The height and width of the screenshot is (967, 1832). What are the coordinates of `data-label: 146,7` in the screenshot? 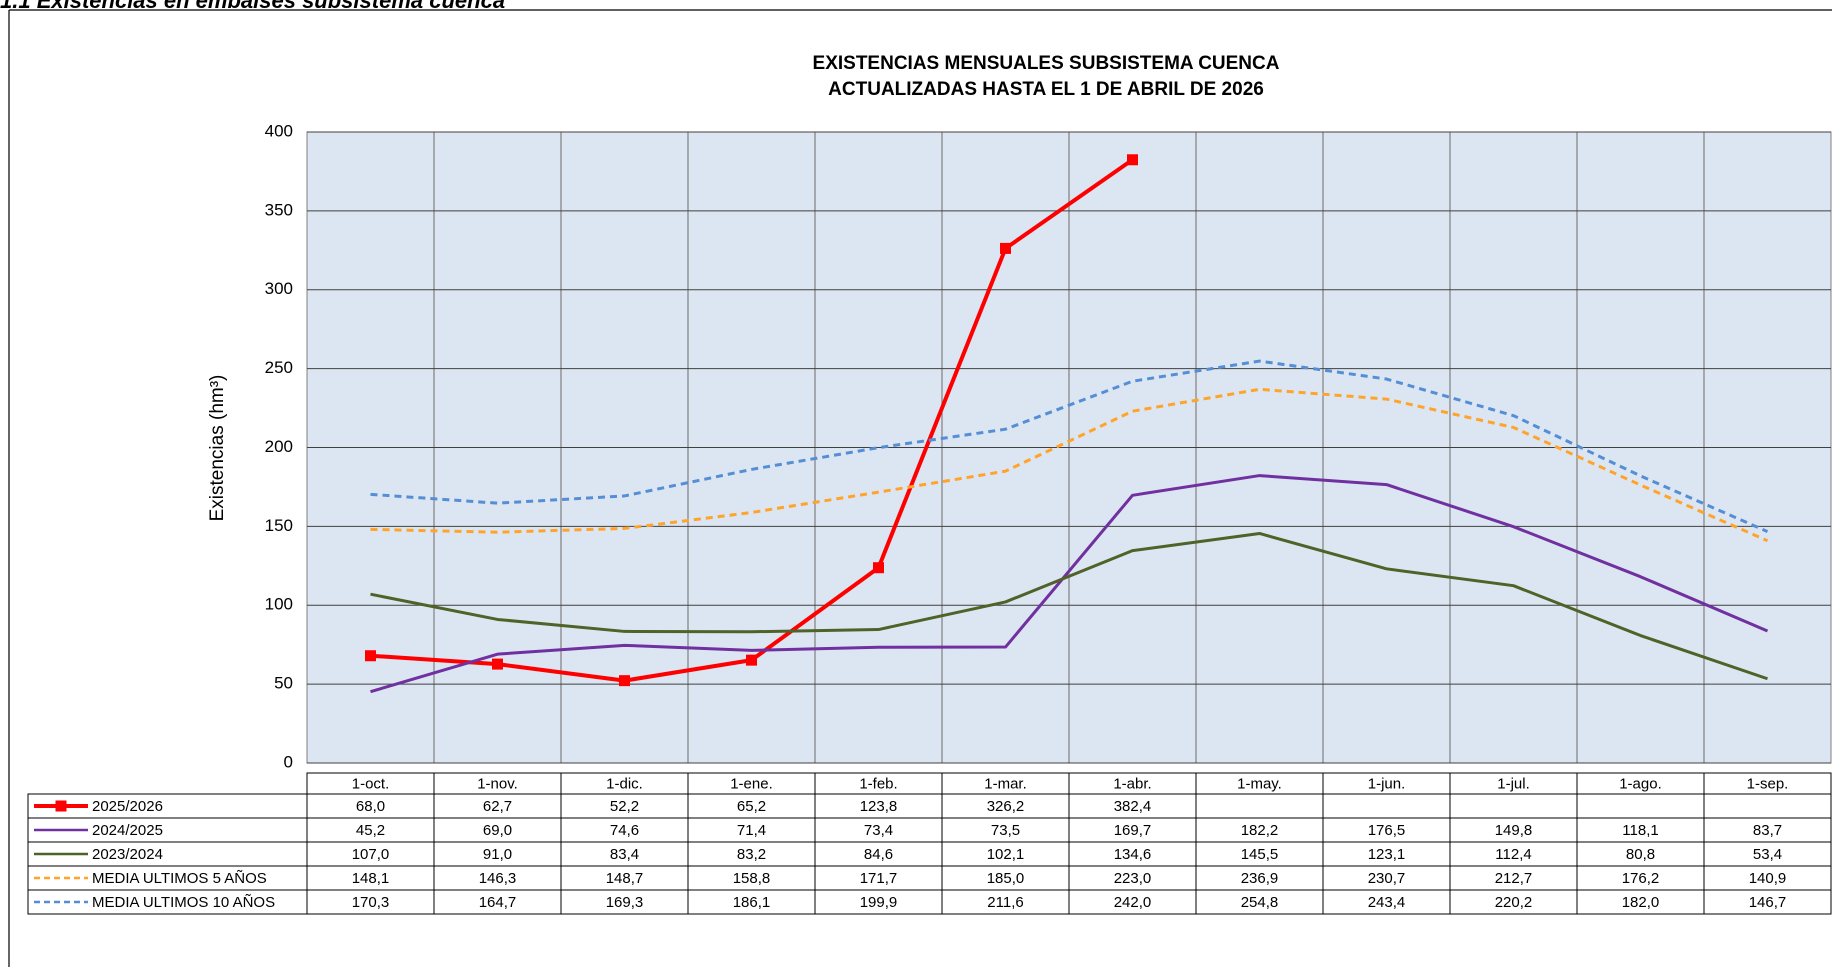 It's located at (1768, 902).